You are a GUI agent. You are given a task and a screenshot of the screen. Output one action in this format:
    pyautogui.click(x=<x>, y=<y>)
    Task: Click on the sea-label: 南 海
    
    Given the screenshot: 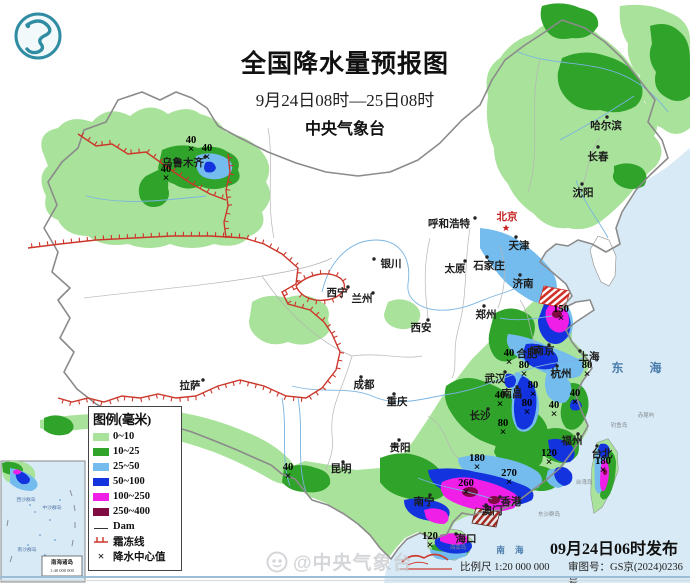 What is the action you would take?
    pyautogui.click(x=511, y=550)
    